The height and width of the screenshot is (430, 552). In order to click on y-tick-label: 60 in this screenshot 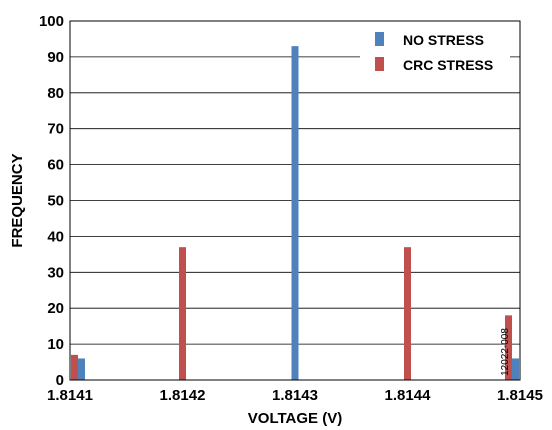, I will do `click(55, 165)`.